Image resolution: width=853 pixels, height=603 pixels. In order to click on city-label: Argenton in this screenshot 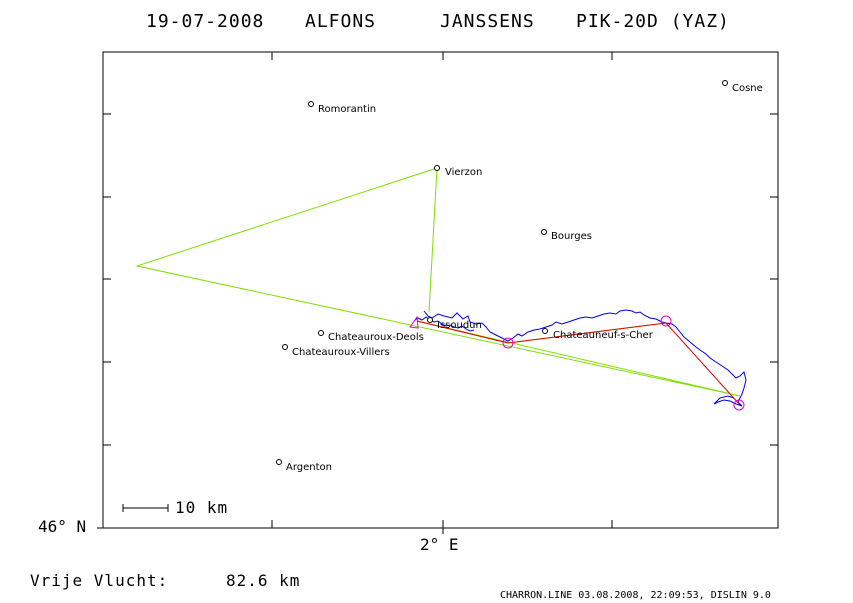, I will do `click(309, 467)`.